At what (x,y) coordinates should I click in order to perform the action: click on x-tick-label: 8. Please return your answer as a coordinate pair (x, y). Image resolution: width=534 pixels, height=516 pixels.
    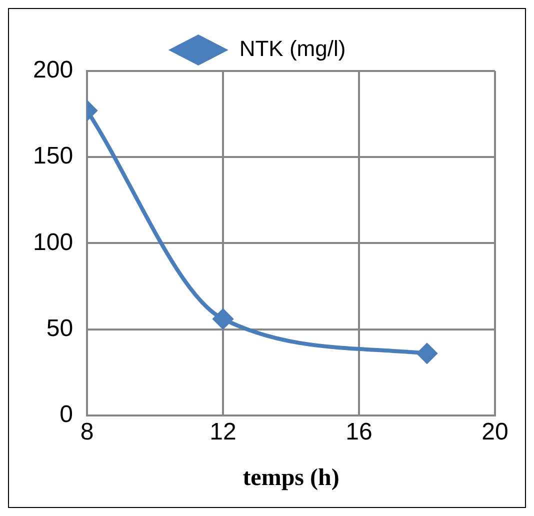
    Looking at the image, I should click on (87, 432).